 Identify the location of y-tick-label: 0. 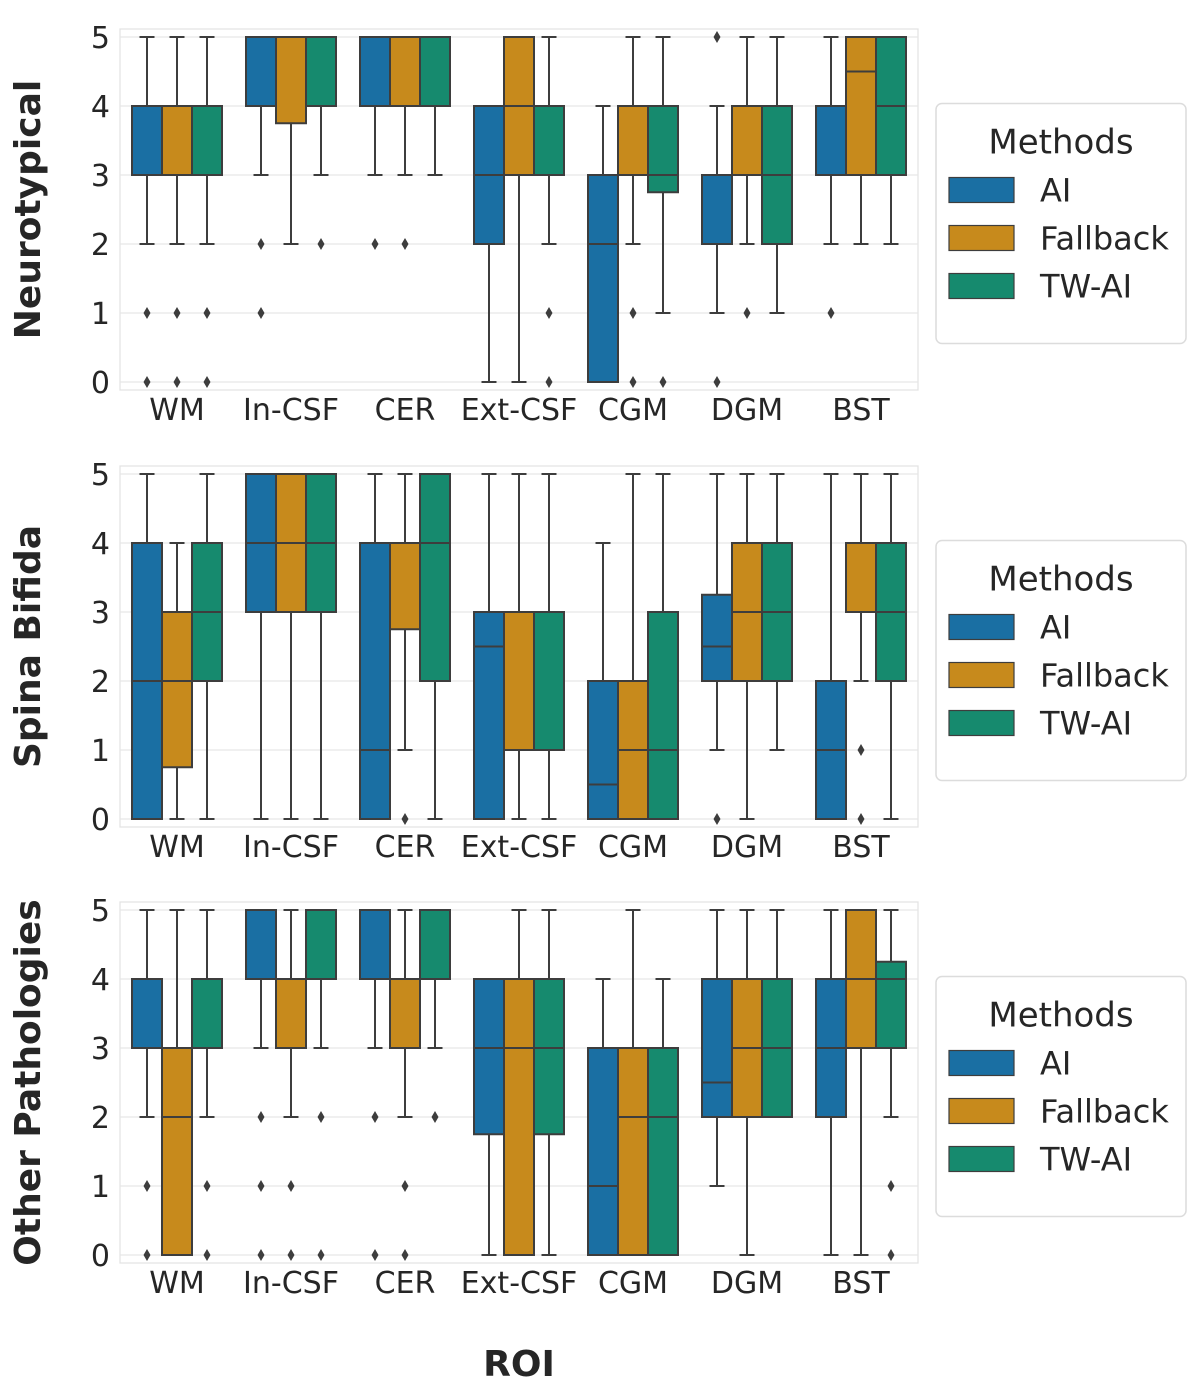
(100, 820).